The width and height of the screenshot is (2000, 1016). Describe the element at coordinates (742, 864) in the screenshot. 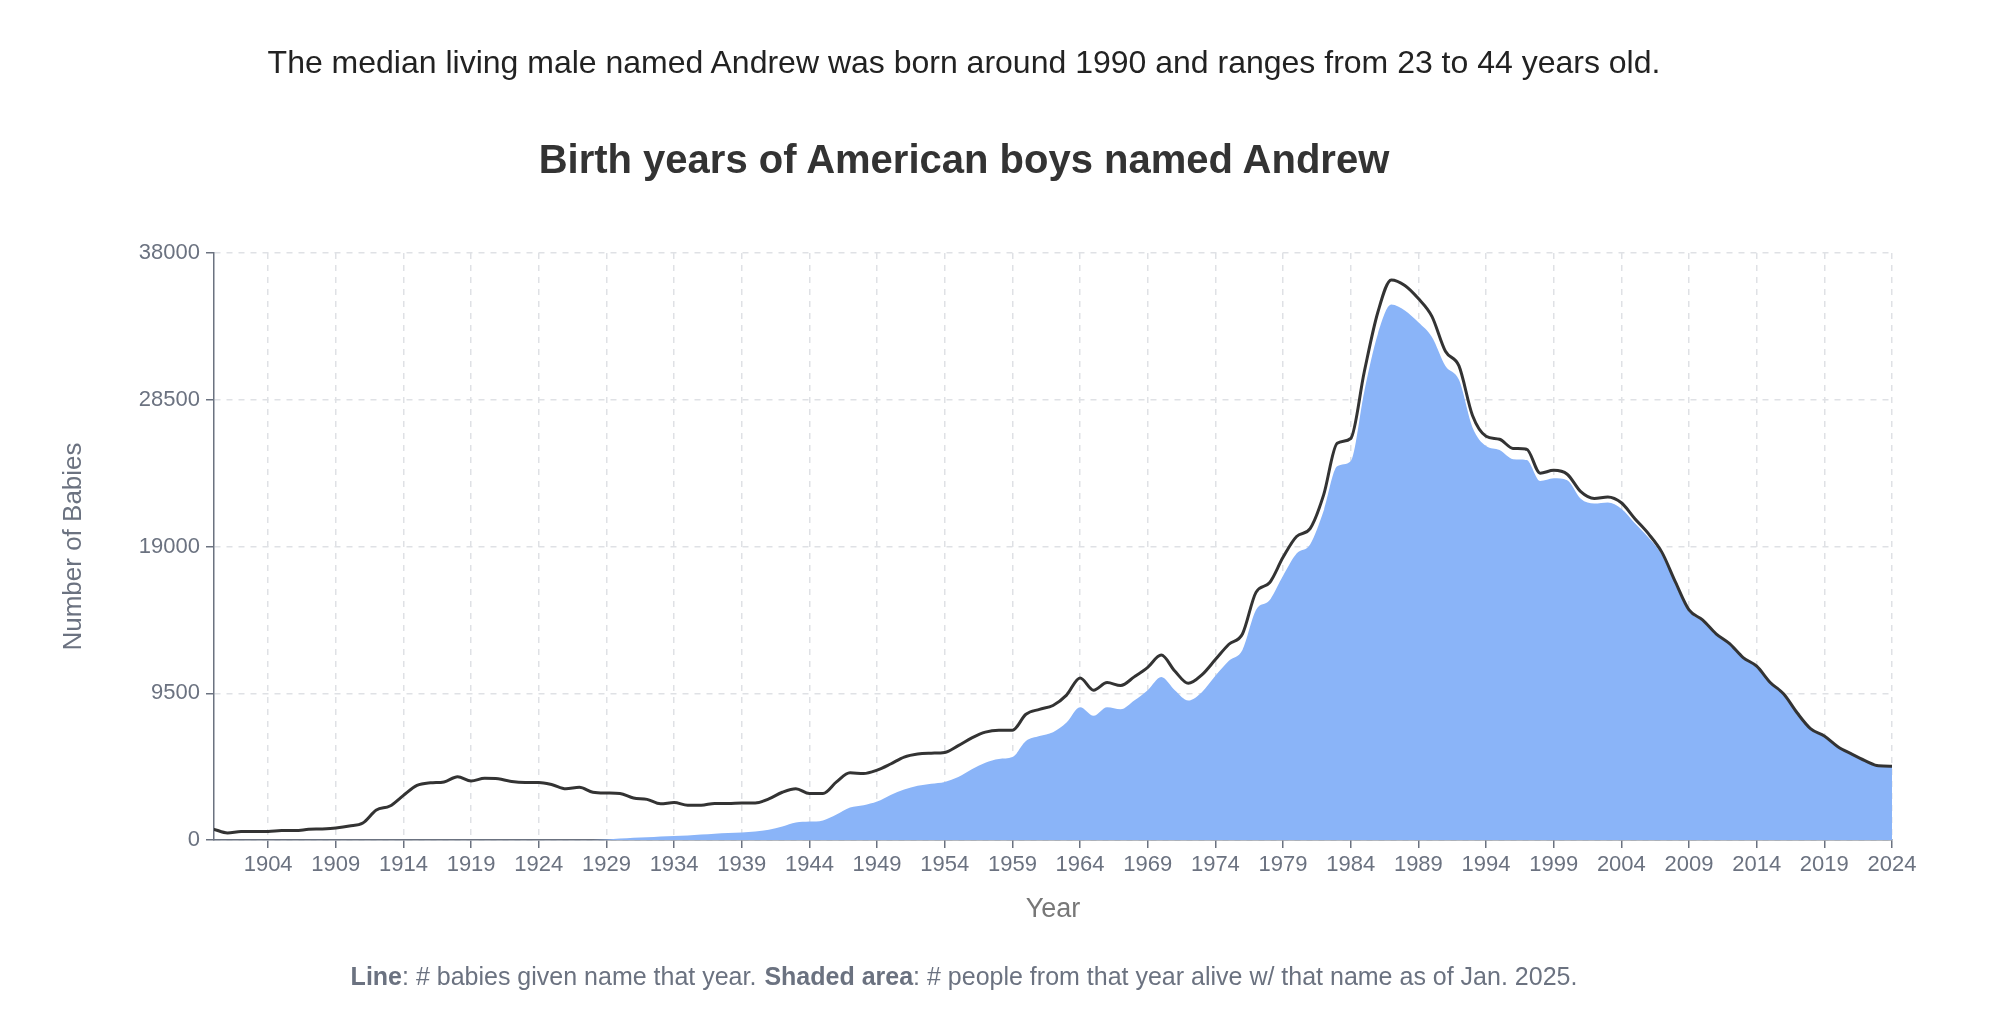

I see `x-tick-label: 1939` at that location.